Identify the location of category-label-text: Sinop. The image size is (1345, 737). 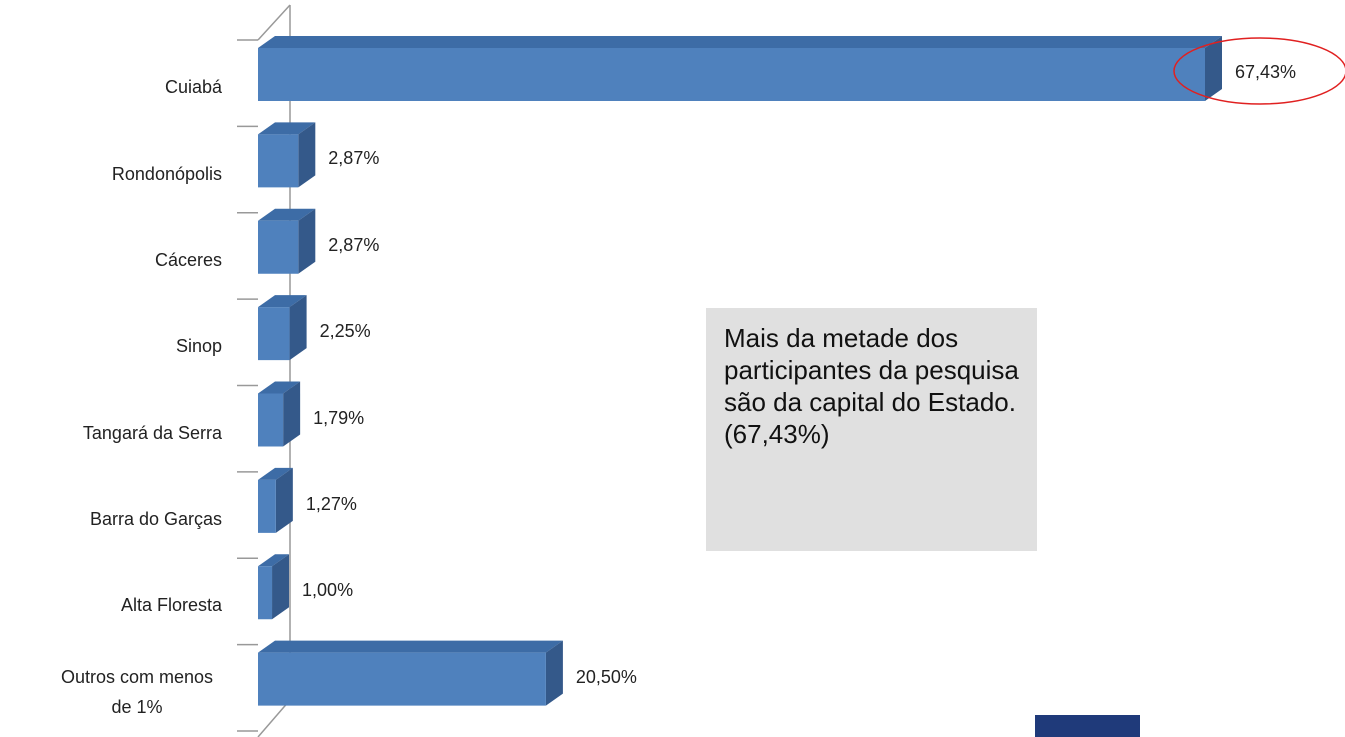
(198, 346).